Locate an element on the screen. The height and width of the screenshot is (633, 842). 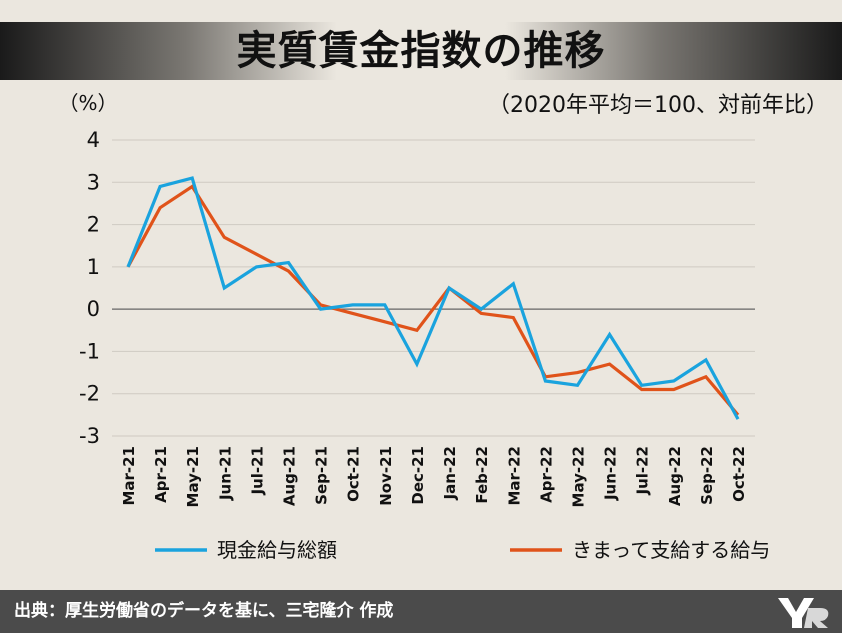
chart-title: 実質賃金指数の推移 is located at coordinates (421, 51).